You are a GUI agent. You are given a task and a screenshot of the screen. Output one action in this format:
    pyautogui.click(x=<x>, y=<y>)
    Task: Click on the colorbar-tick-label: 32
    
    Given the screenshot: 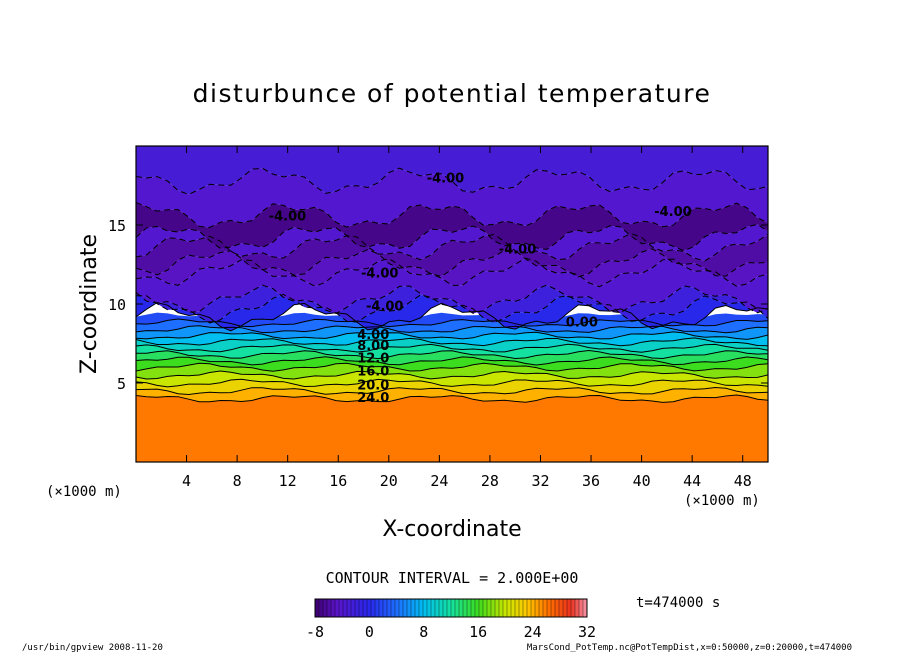 What is the action you would take?
    pyautogui.click(x=587, y=632)
    